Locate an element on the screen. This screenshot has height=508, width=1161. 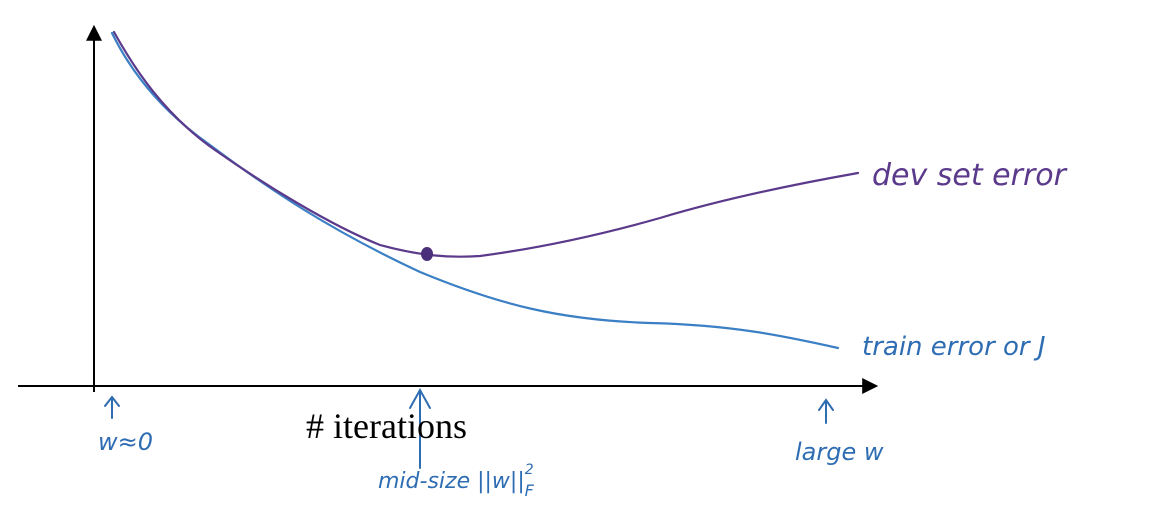
dev-curve-label: dev set error is located at coordinates (970, 175).